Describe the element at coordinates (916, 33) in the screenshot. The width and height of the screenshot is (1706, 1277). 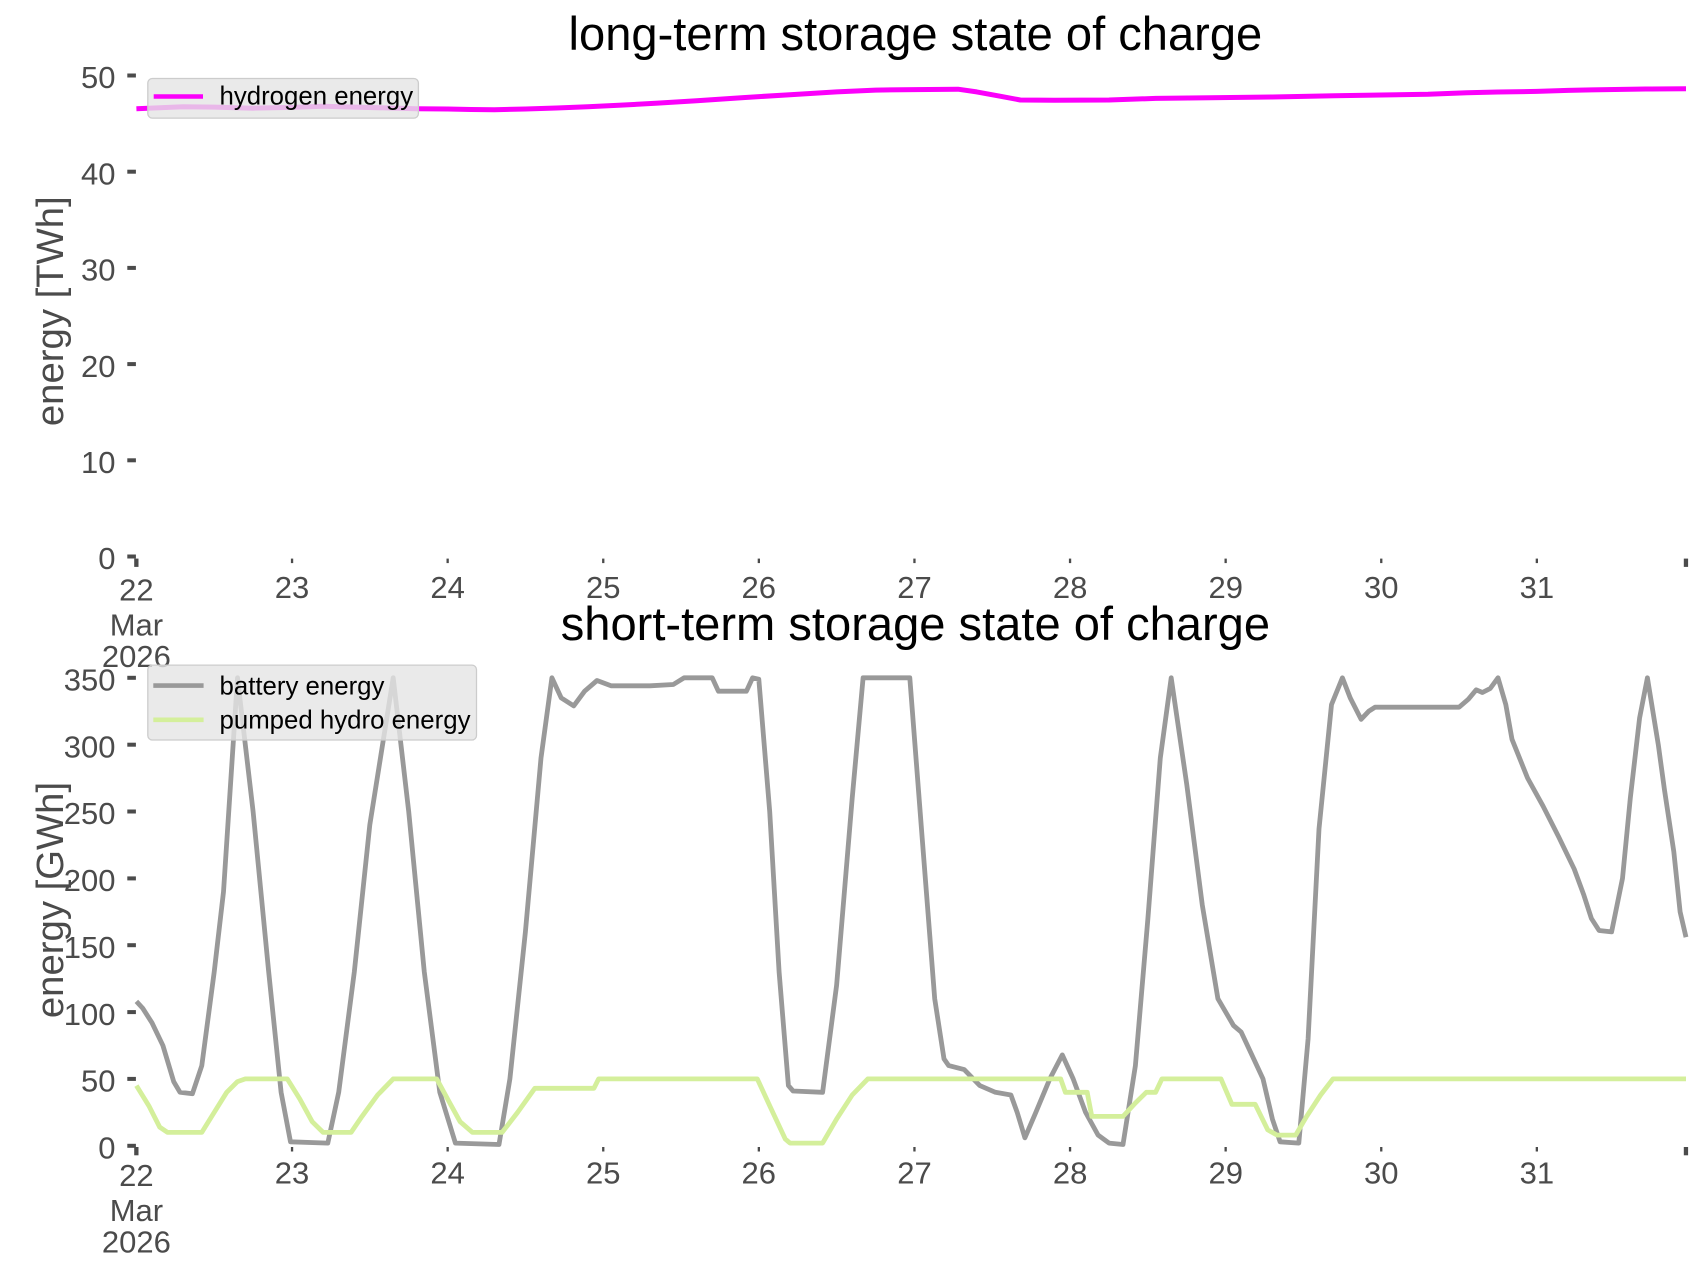
I see `svg-text:long-term storage state of cha: long-term storage state of charge` at that location.